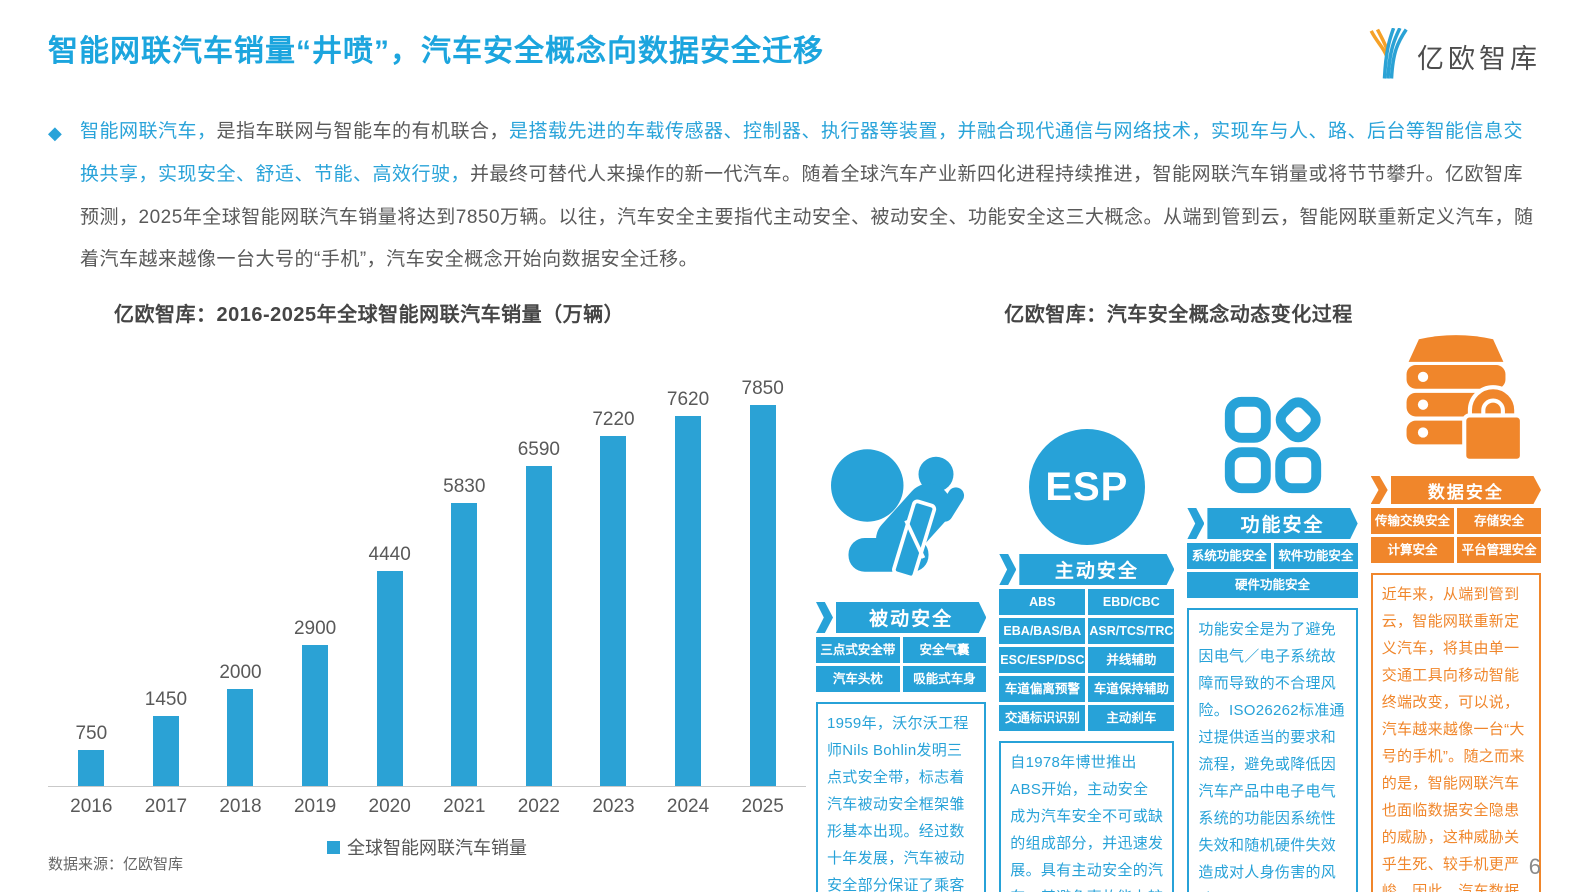 Image resolution: width=1587 pixels, height=892 pixels. Describe the element at coordinates (91, 806) in the screenshot. I see `x-axis-label: 2016` at that location.